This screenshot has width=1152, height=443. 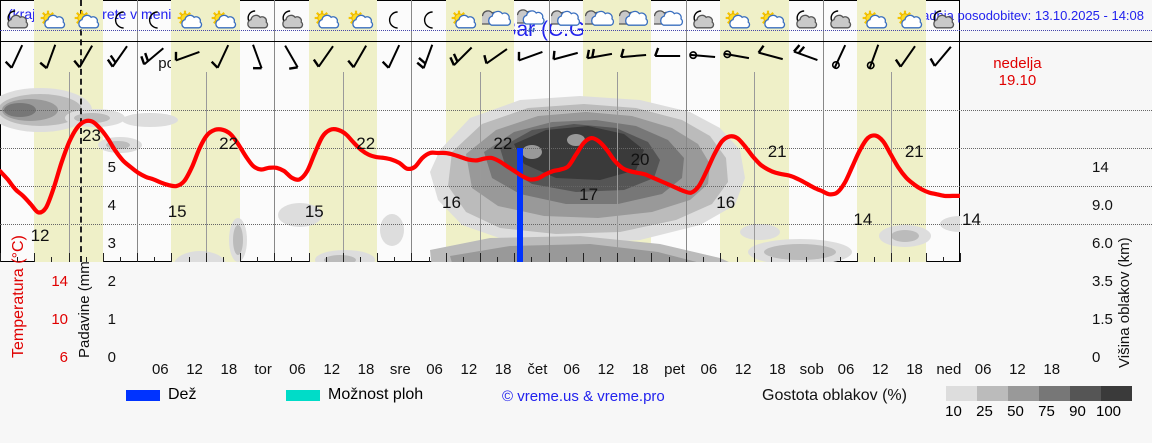 What do you see at coordinates (891, 36) in the screenshot?
I see `daylight-band-icons-day7` at bounding box center [891, 36].